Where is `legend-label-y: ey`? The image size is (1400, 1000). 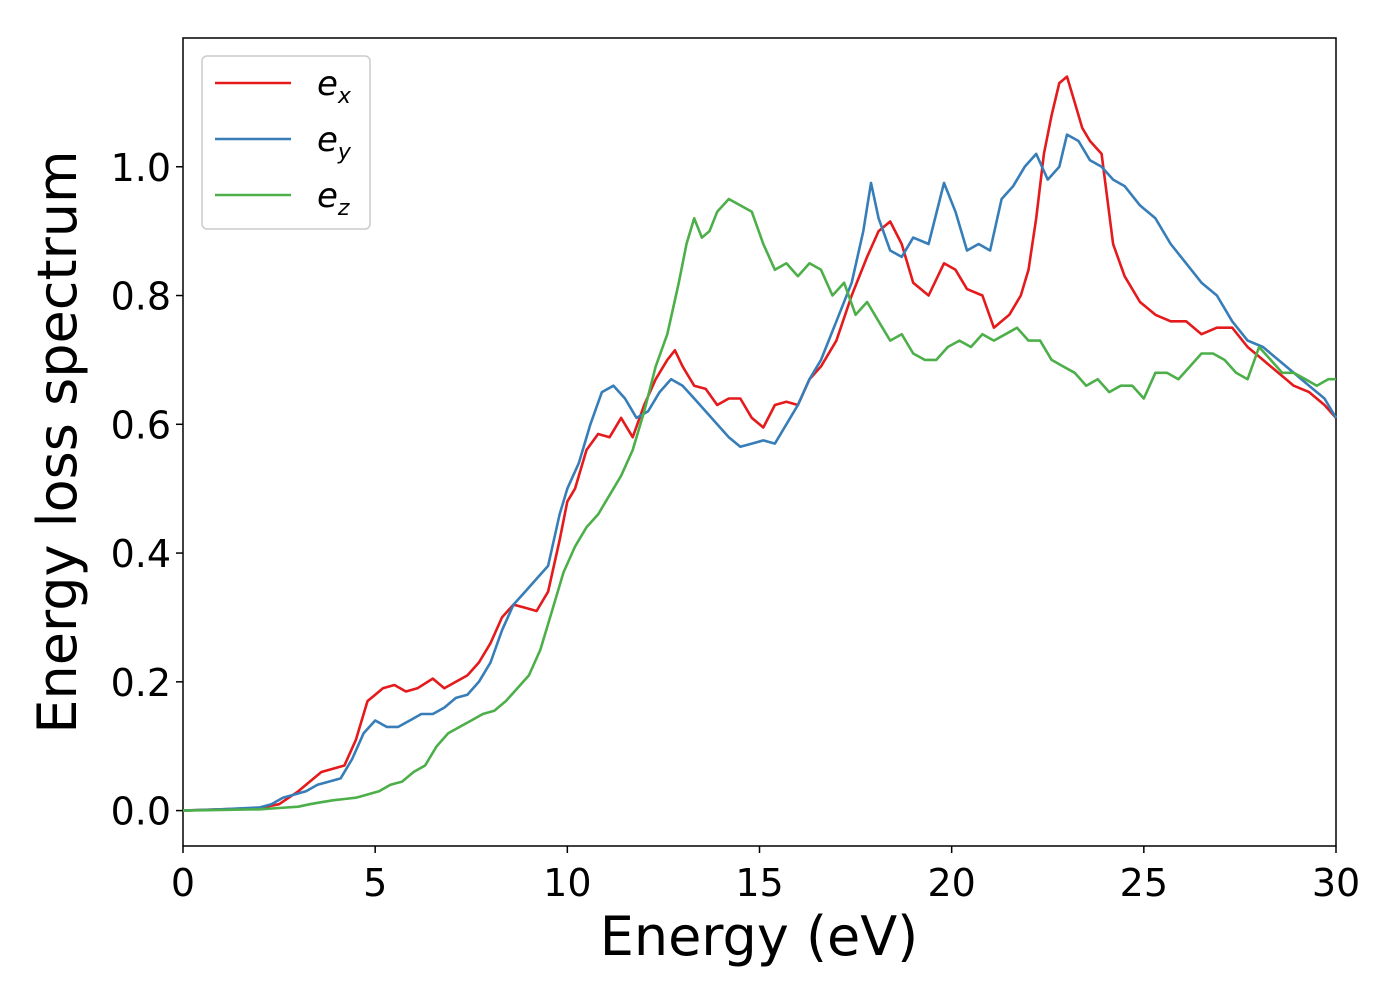 legend-label-y: ey is located at coordinates (334, 142).